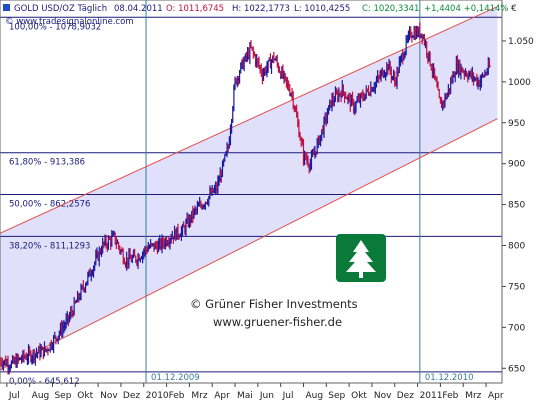  I want to click on instrument-name: GOLD USD/OZ Täglich, so click(60, 9).